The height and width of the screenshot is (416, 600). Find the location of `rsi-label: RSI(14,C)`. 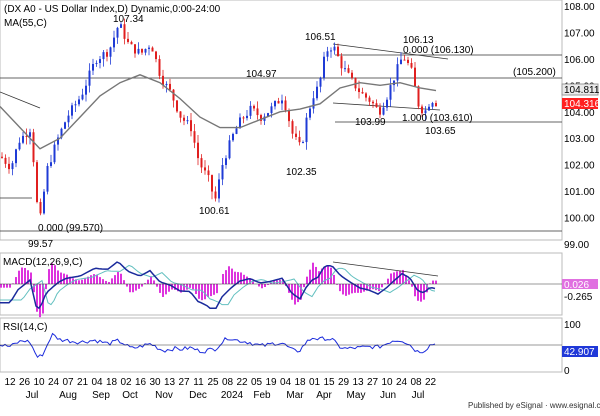

rsi-label: RSI(14,C) is located at coordinates (25, 327).